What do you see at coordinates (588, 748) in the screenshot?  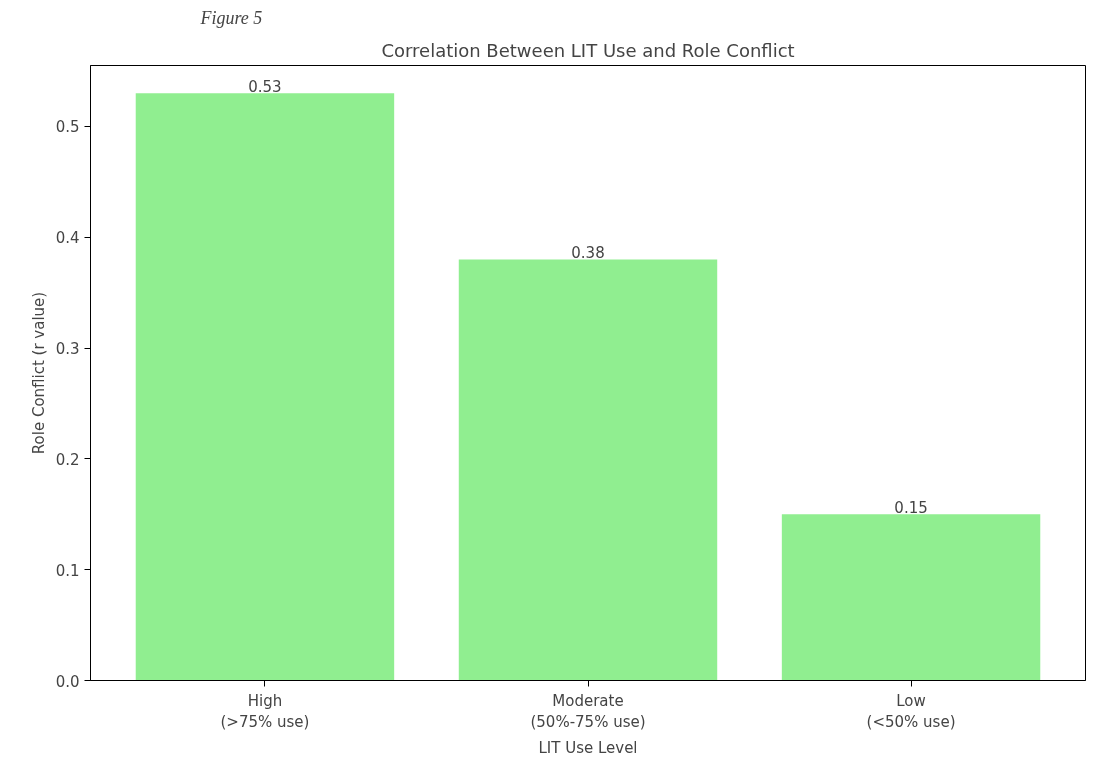 I see `x-axis-title: LIT Use Level` at bounding box center [588, 748].